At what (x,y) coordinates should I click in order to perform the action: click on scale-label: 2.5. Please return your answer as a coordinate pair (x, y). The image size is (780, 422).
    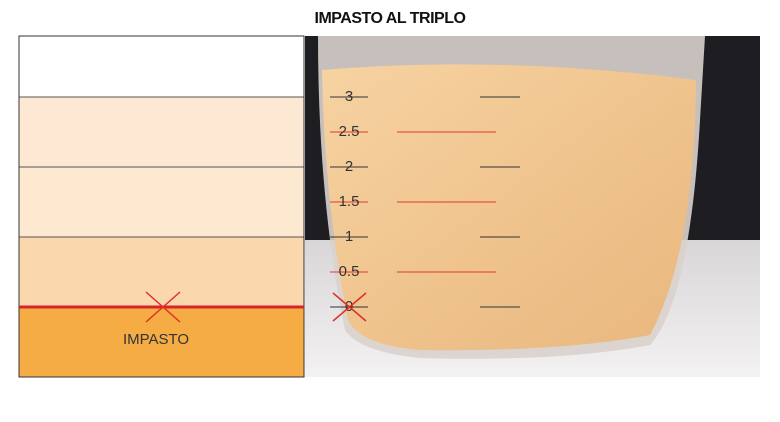
    Looking at the image, I should click on (349, 131).